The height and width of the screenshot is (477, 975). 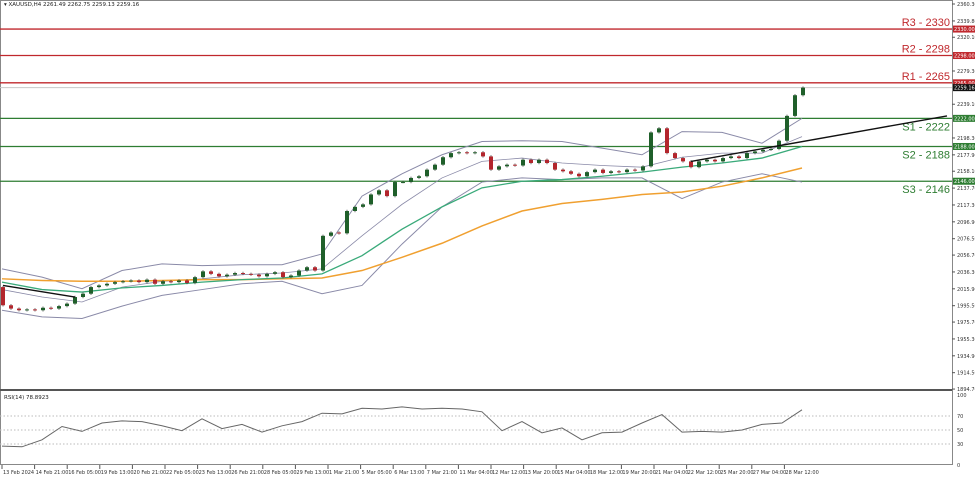 I want to click on x-tick-label: 28 Mar 12:00, so click(x=801, y=473).